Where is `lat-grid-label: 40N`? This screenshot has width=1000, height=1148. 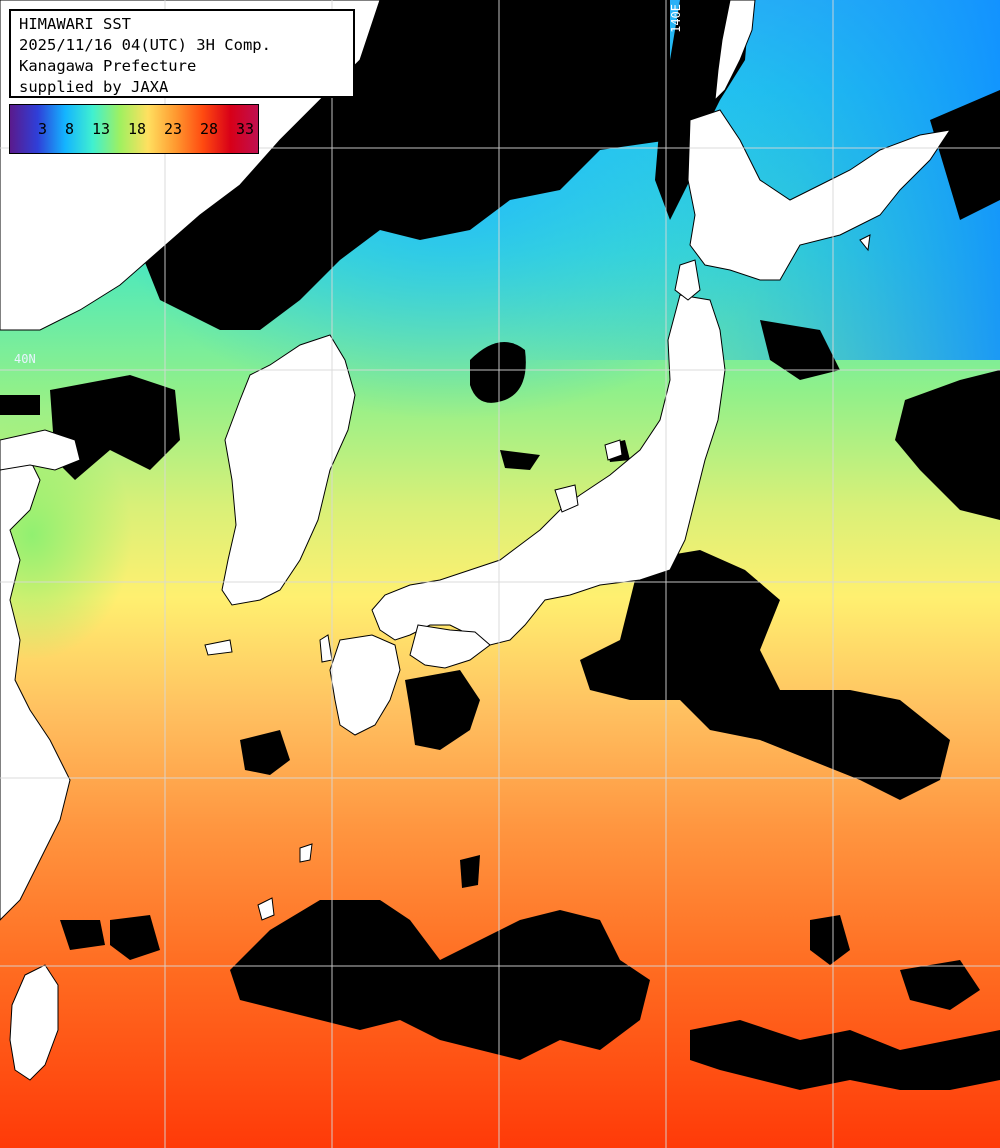 lat-grid-label: 40N is located at coordinates (25, 359).